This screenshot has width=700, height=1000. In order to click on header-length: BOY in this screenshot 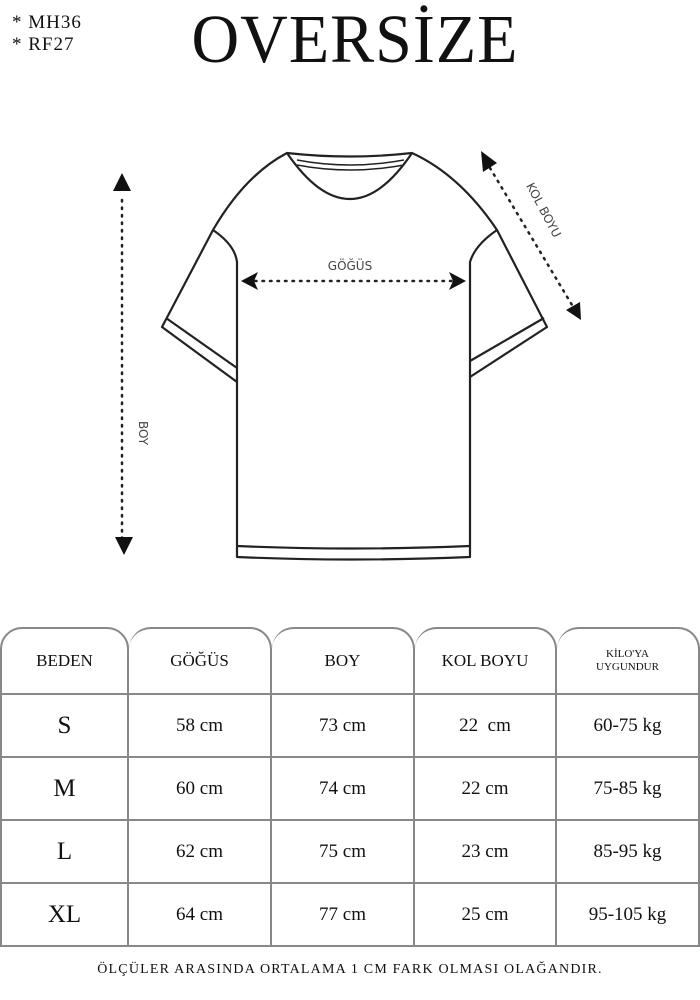, I will do `click(343, 661)`.